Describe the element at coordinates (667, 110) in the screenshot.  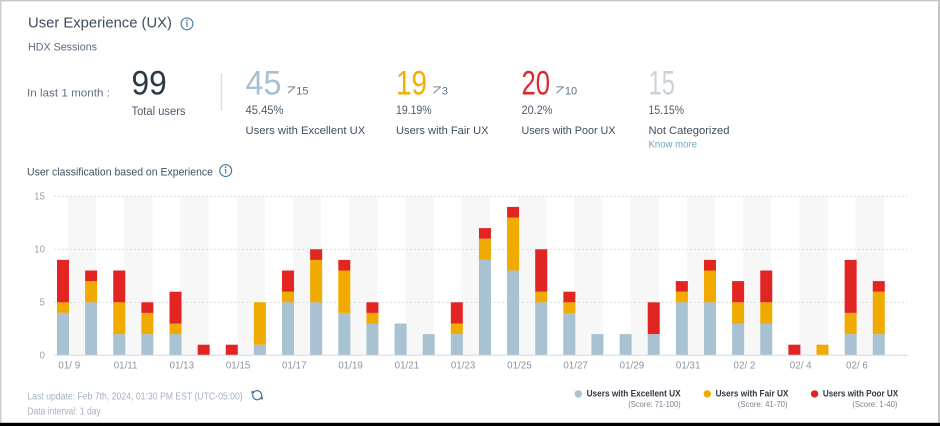
I see `svg-text: 15.15%` at that location.